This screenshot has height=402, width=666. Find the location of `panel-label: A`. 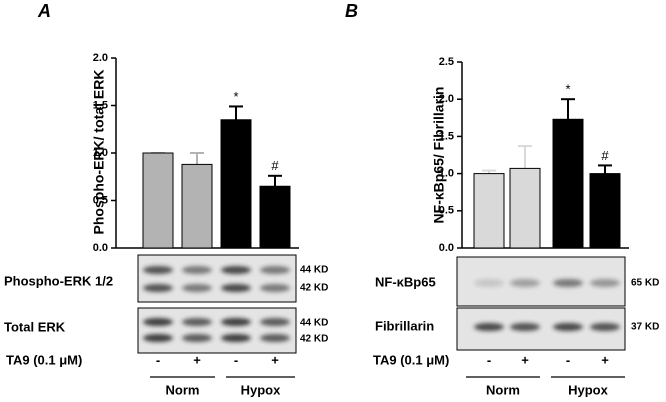

panel-label: A is located at coordinates (44, 11).